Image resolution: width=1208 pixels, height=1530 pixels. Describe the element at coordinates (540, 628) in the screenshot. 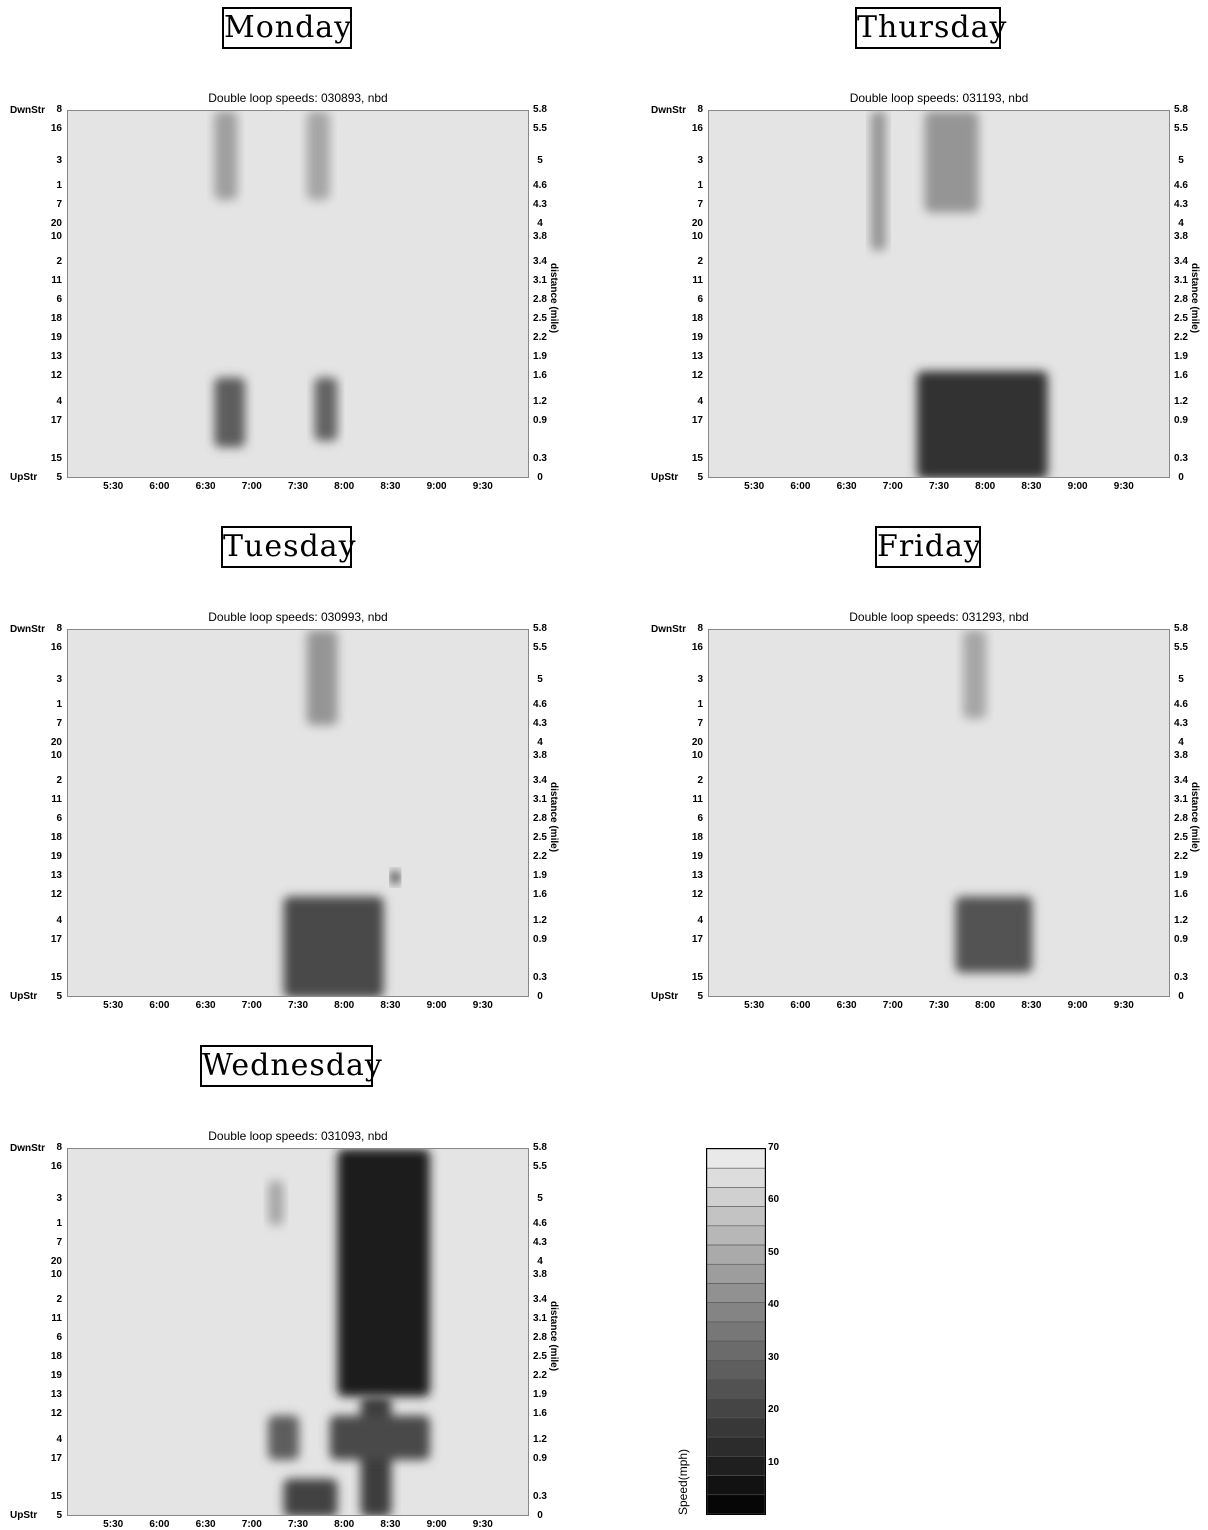

I see `y-tick-mile: 5.8` at that location.